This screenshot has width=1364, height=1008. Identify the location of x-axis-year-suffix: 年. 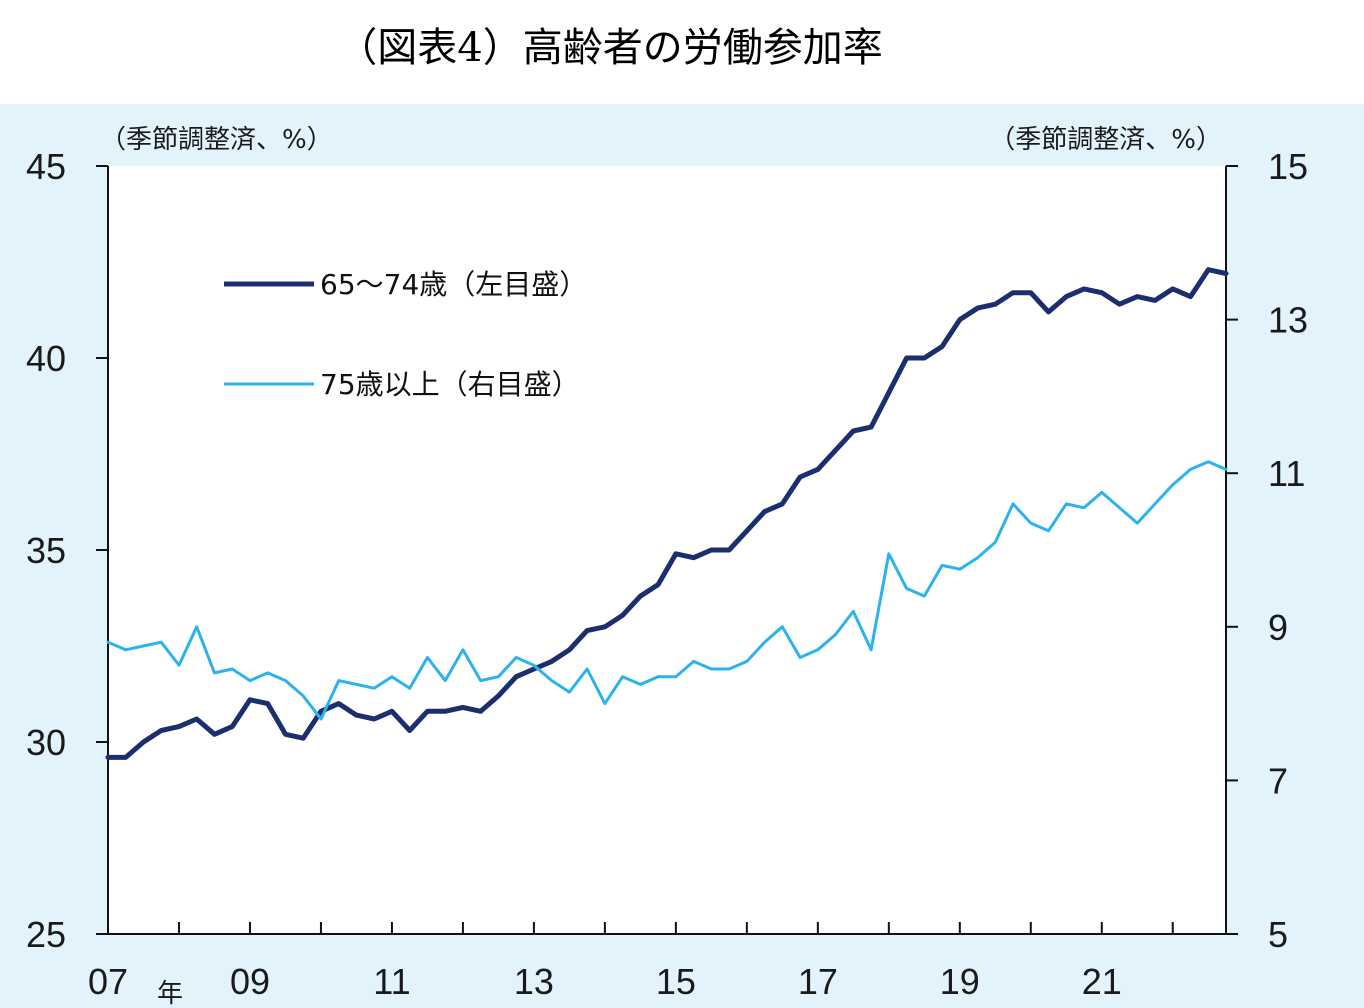
(170, 993).